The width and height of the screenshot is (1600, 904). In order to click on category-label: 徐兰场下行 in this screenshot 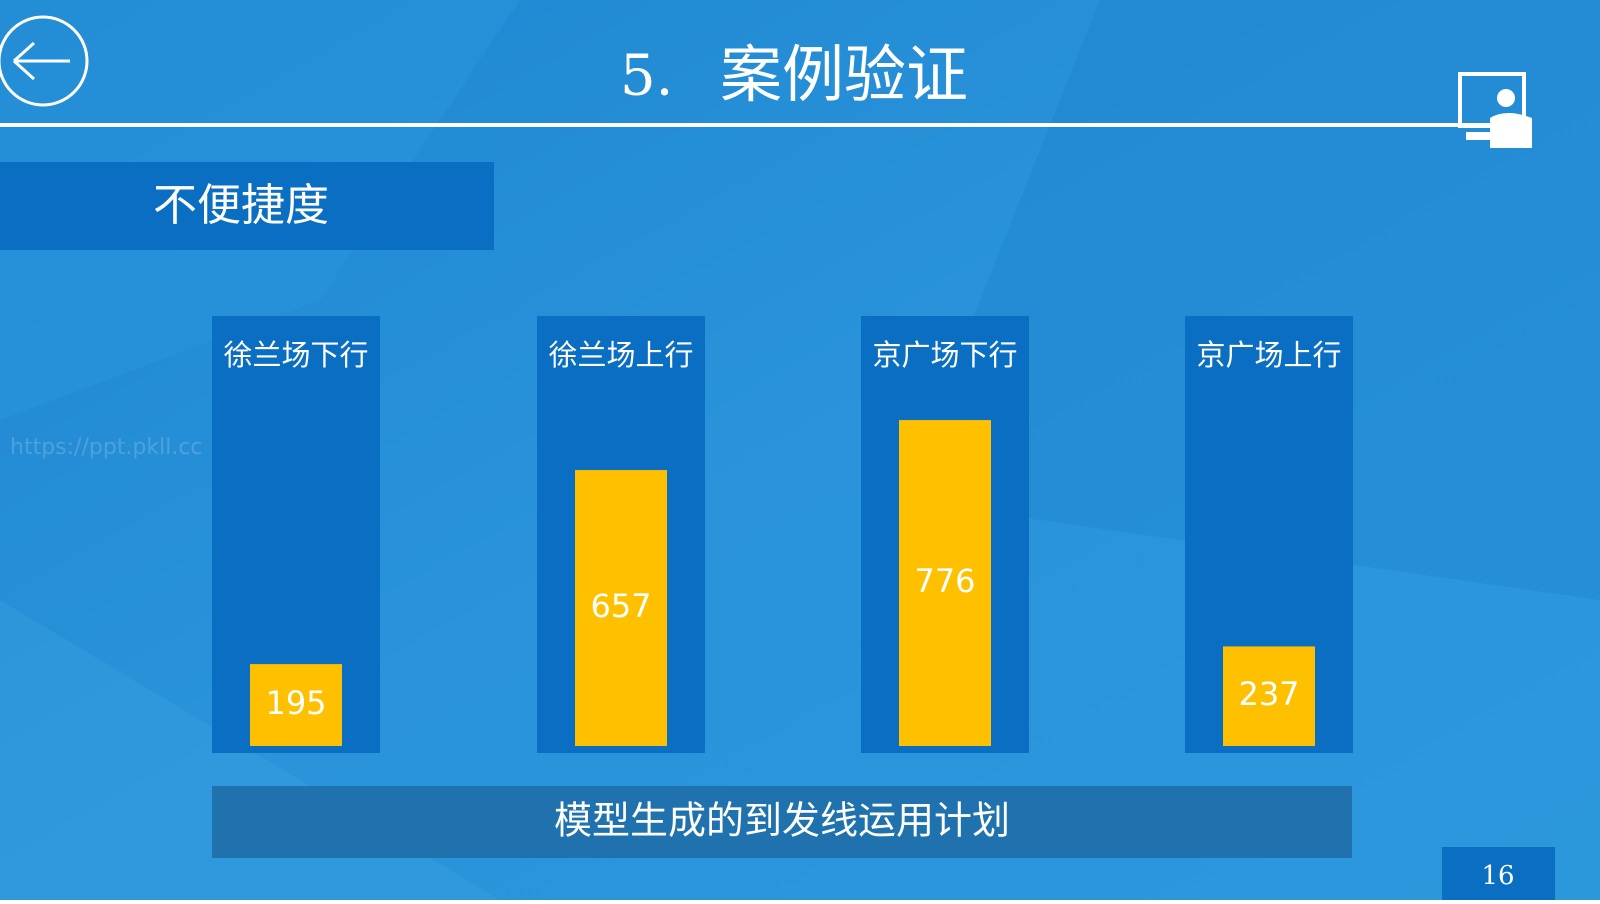, I will do `click(295, 355)`.